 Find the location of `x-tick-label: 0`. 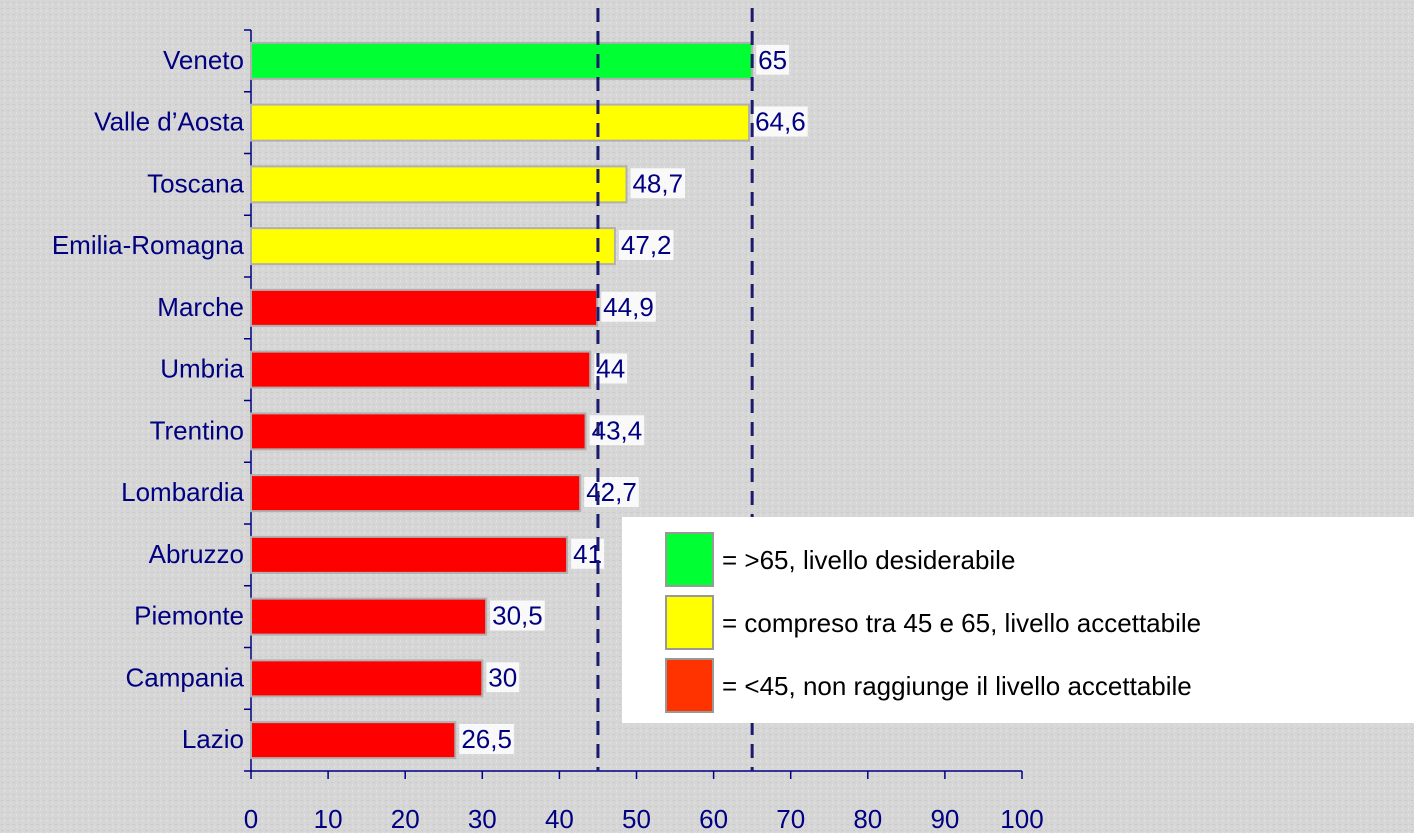

x-tick-label: 0 is located at coordinates (251, 818).